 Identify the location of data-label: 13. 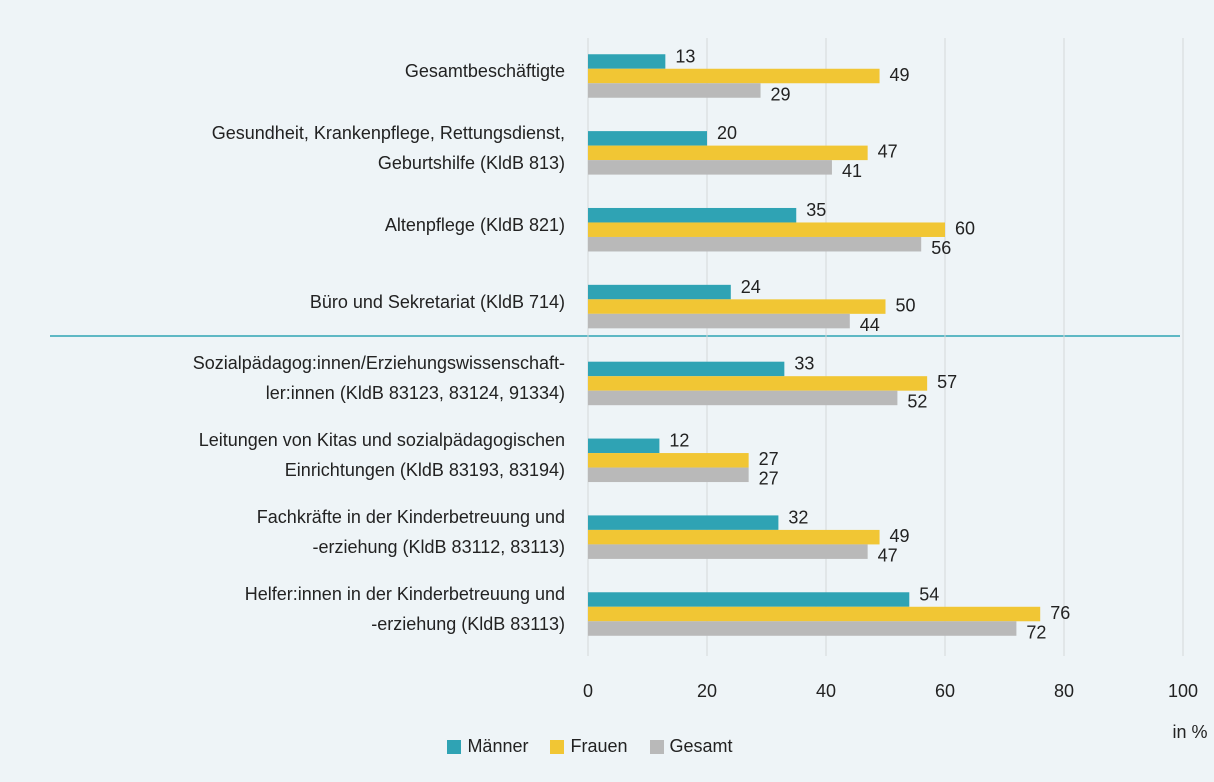
(685, 56).